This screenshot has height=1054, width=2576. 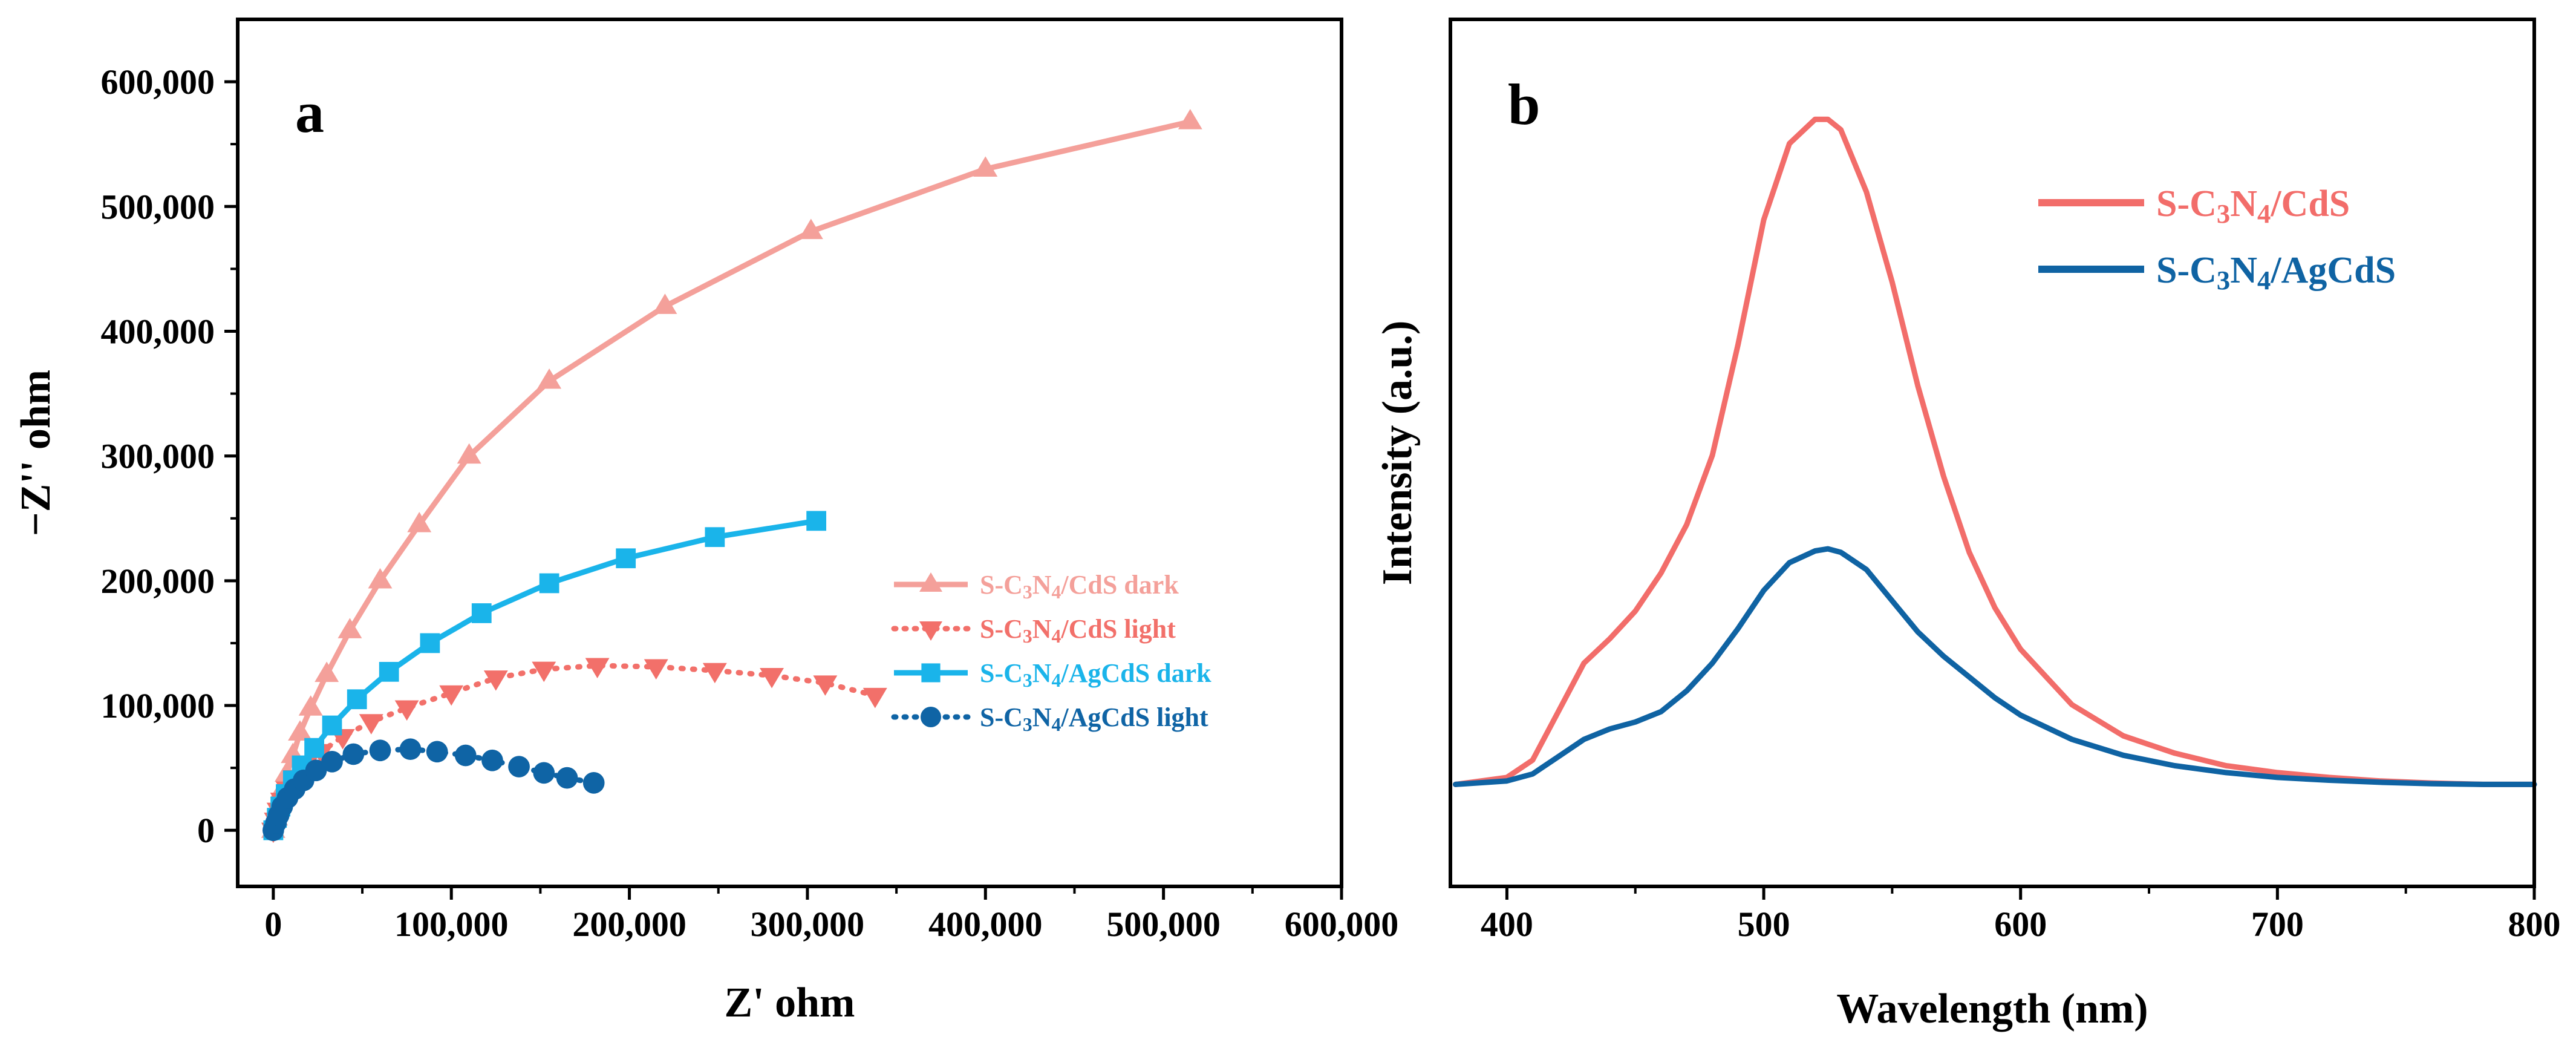 I want to click on legend-text: S-C3N4/CdS light, so click(x=1078, y=630).